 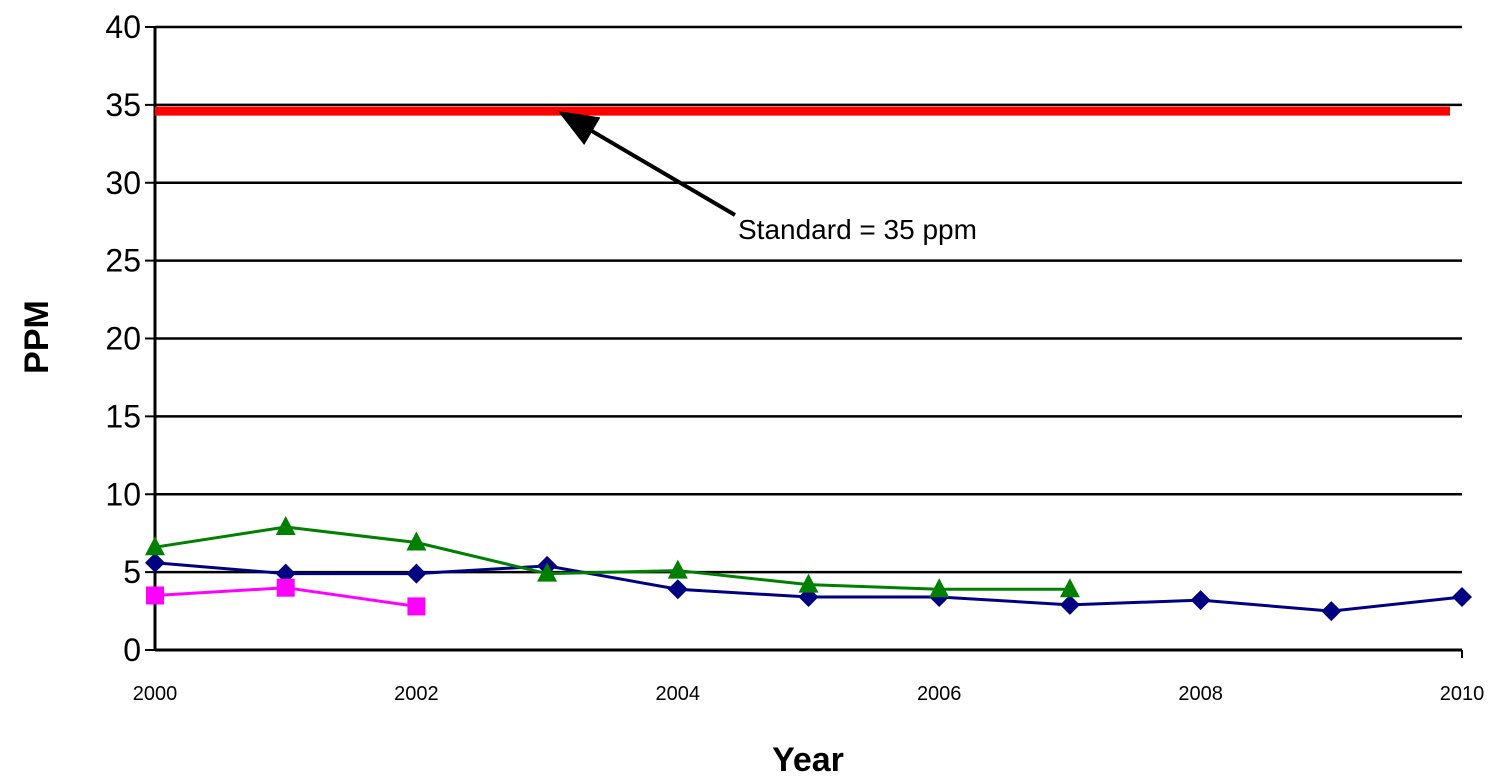 What do you see at coordinates (37, 337) in the screenshot?
I see `y-axis-title: PPM` at bounding box center [37, 337].